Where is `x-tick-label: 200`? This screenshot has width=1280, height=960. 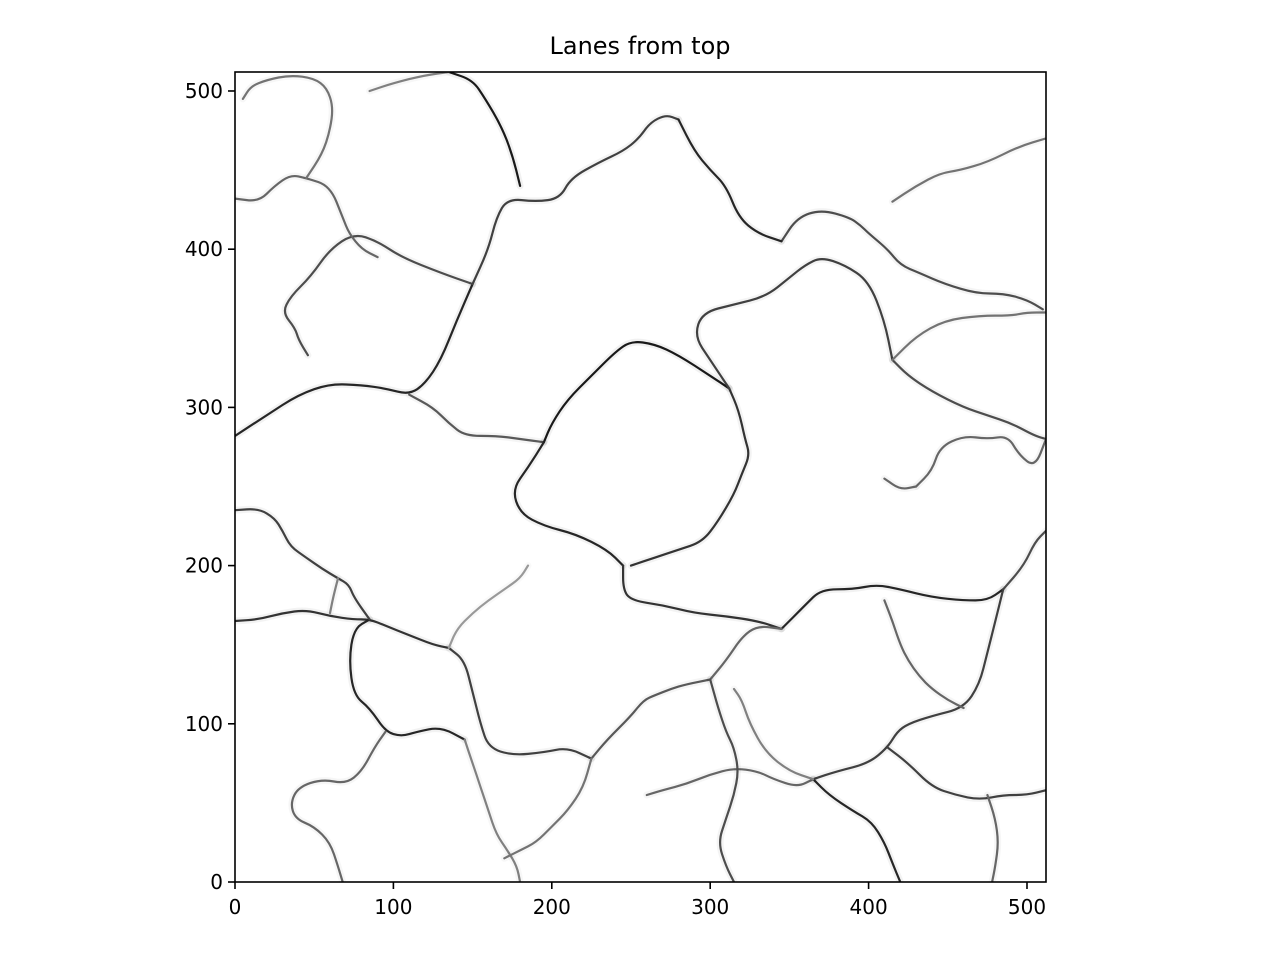
x-tick-label: 200 is located at coordinates (552, 907).